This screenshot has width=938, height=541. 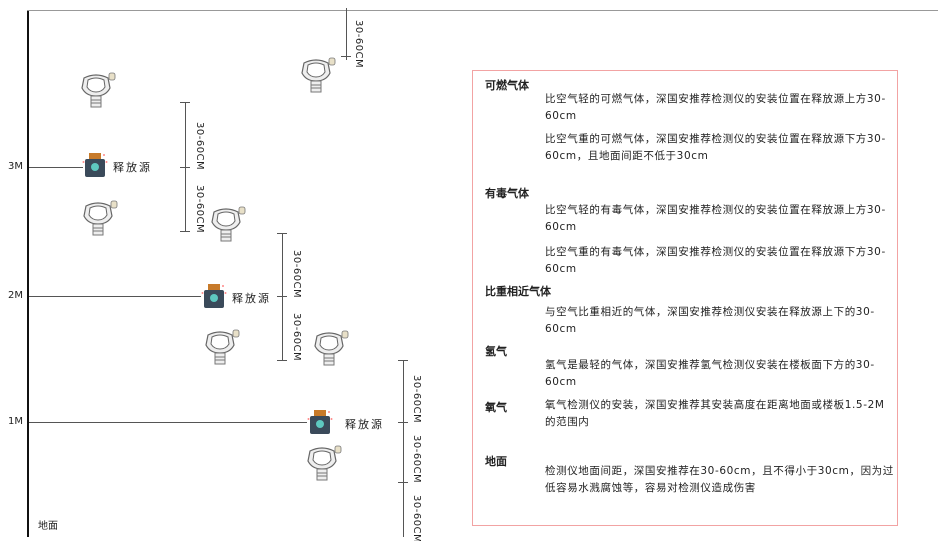 What do you see at coordinates (48, 526) in the screenshot?
I see `ground-label: 地面` at bounding box center [48, 526].